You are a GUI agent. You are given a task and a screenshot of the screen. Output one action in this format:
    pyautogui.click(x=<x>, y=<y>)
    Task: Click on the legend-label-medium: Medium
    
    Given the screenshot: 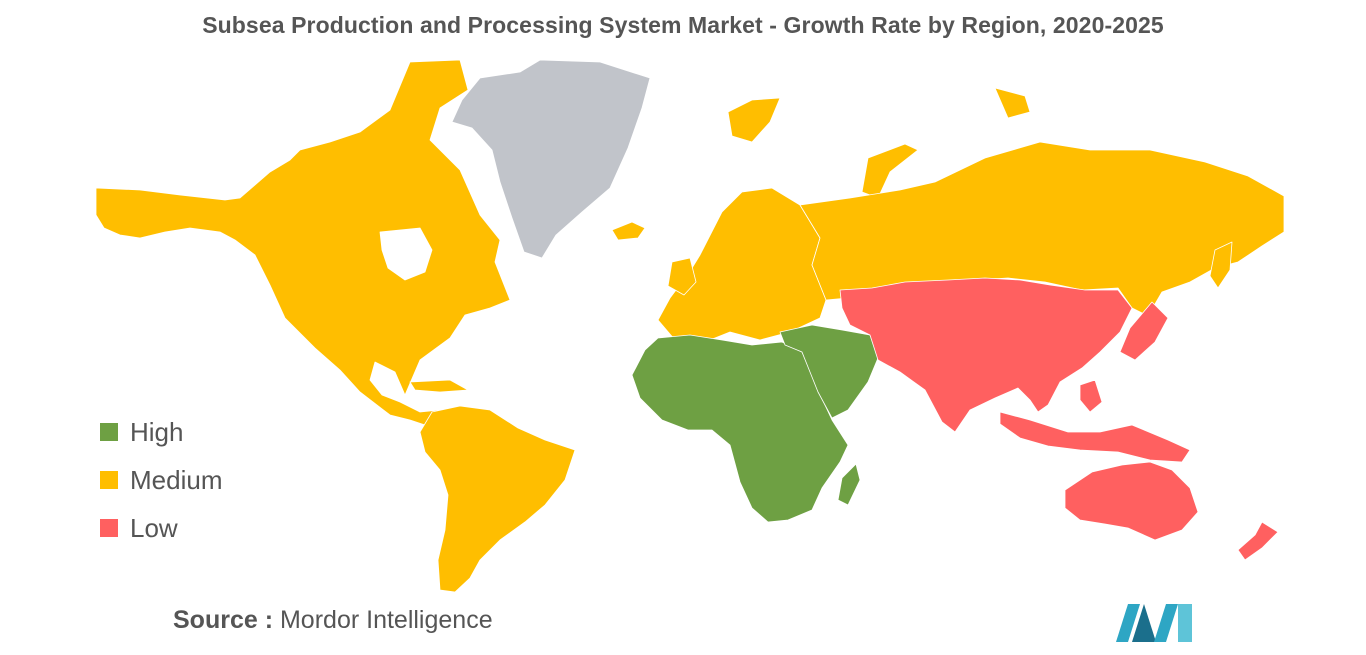 What is the action you would take?
    pyautogui.click(x=176, y=479)
    